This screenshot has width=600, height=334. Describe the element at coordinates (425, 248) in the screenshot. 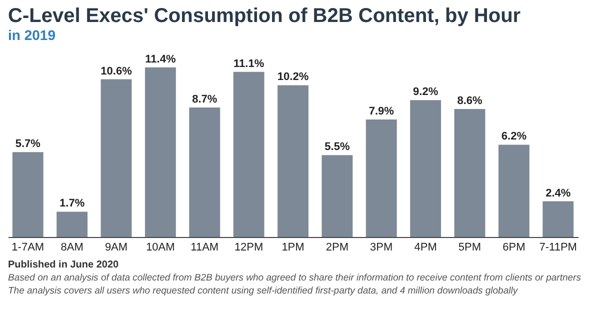

I see `x-tick-label: 4PM` at that location.